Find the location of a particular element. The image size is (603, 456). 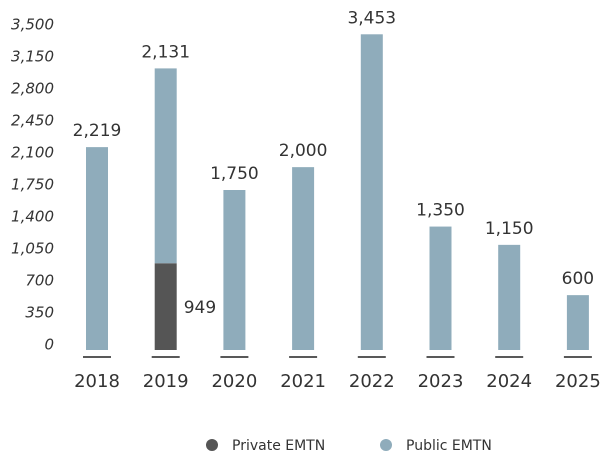

y-tick-label: 3,150 is located at coordinates (32, 57).